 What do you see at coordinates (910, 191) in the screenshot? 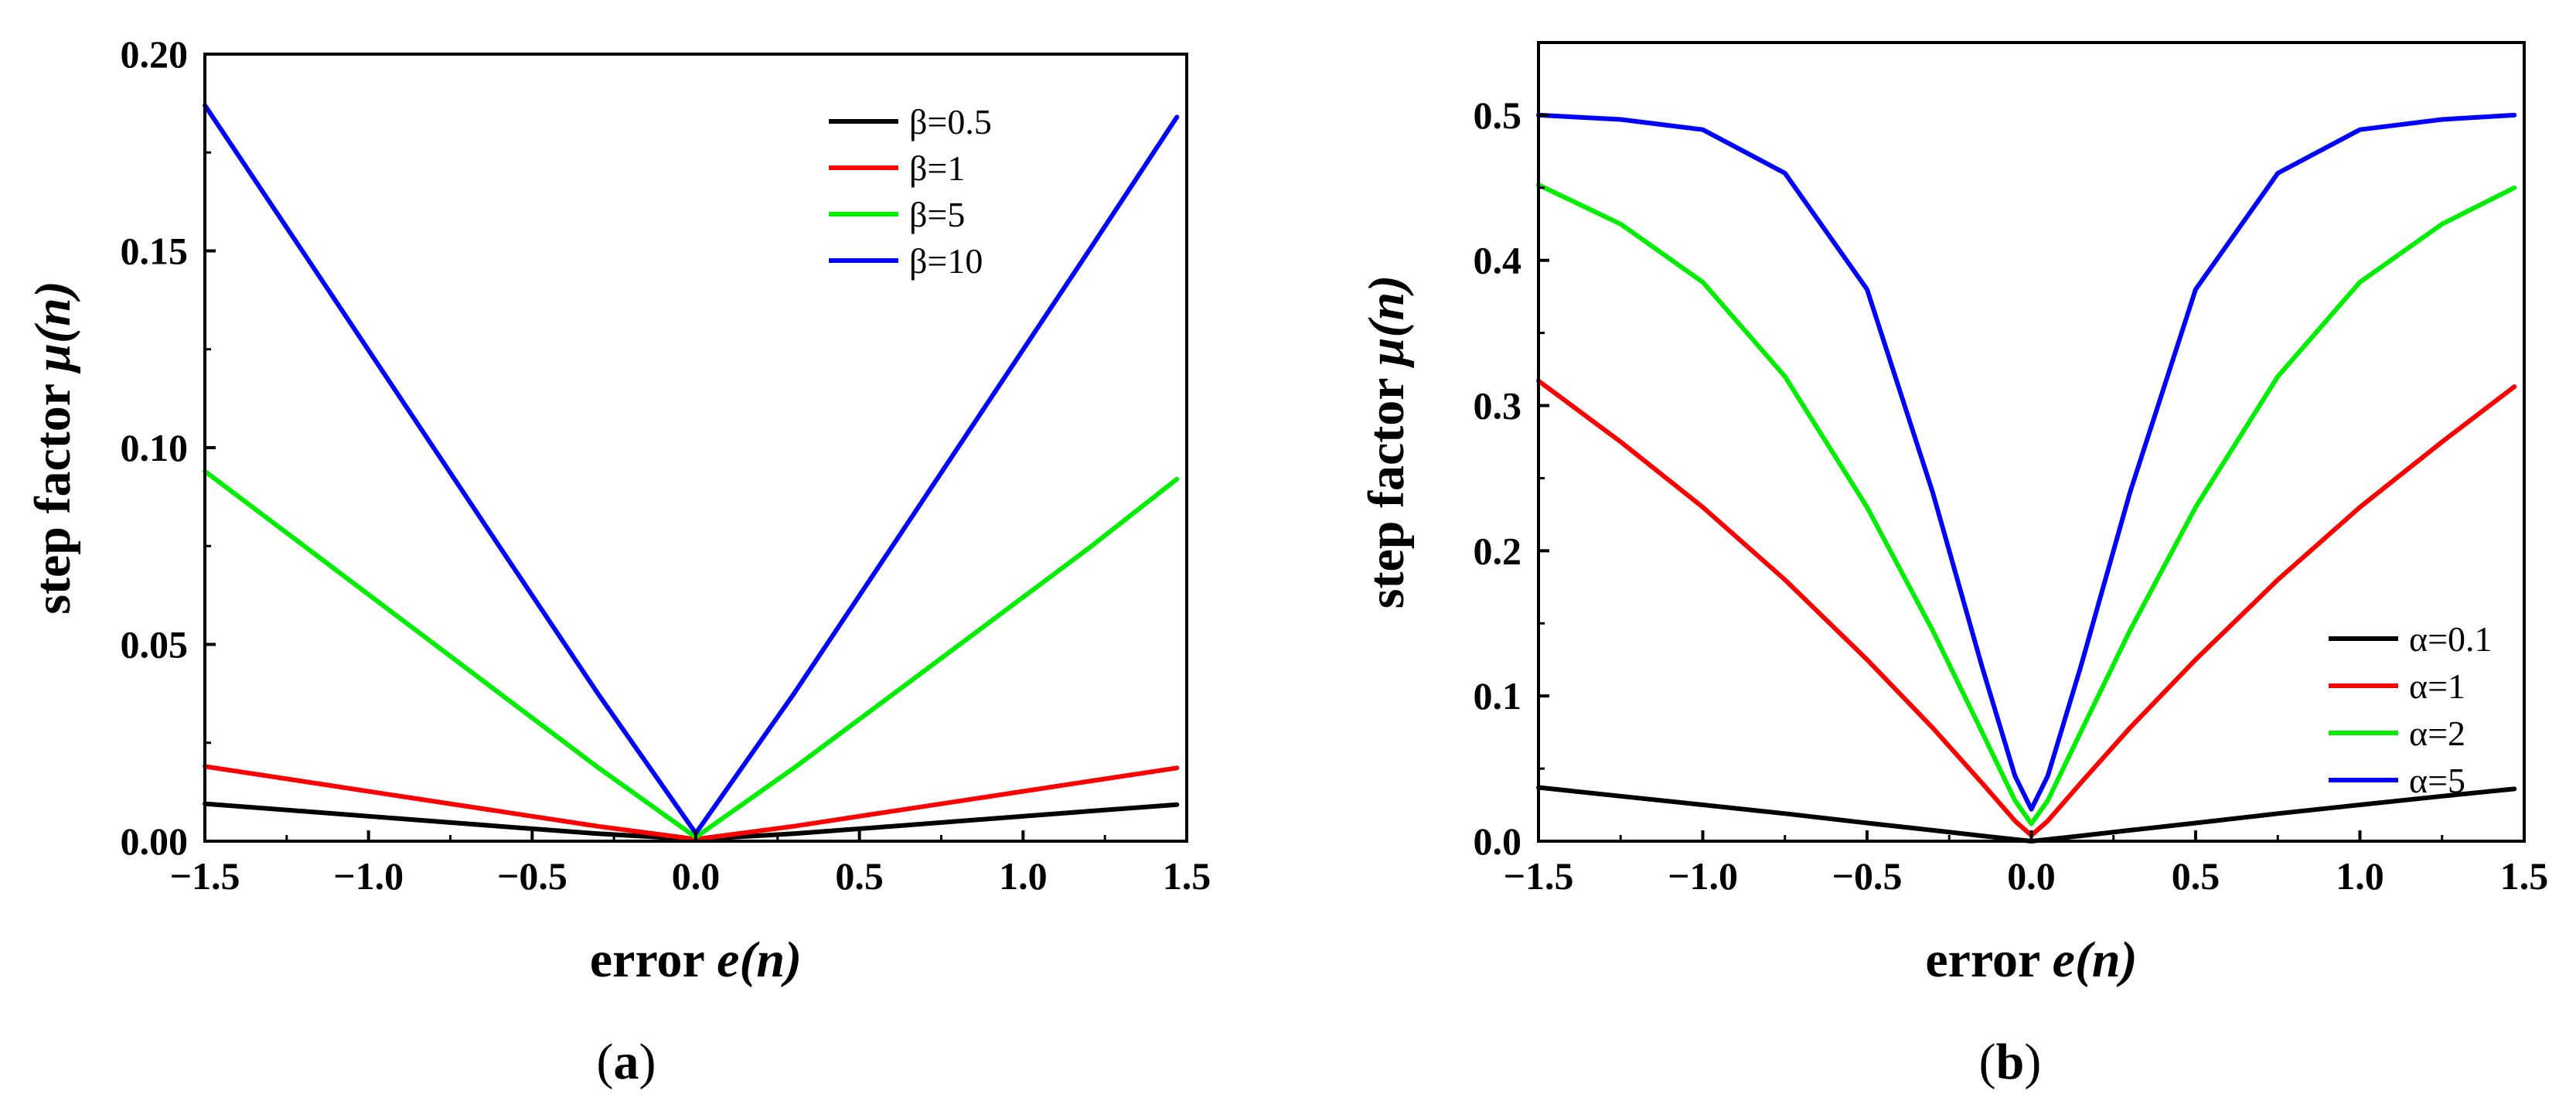
I see `legend: β=0.5 β=1 β=5 β=10` at bounding box center [910, 191].